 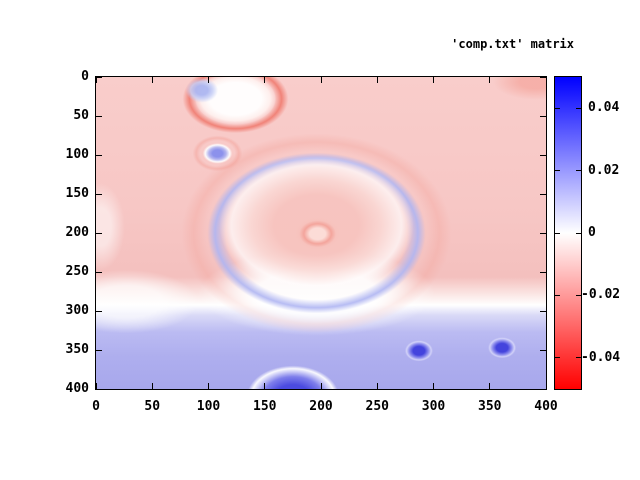 I want to click on x-tick-label: 350, so click(x=490, y=406).